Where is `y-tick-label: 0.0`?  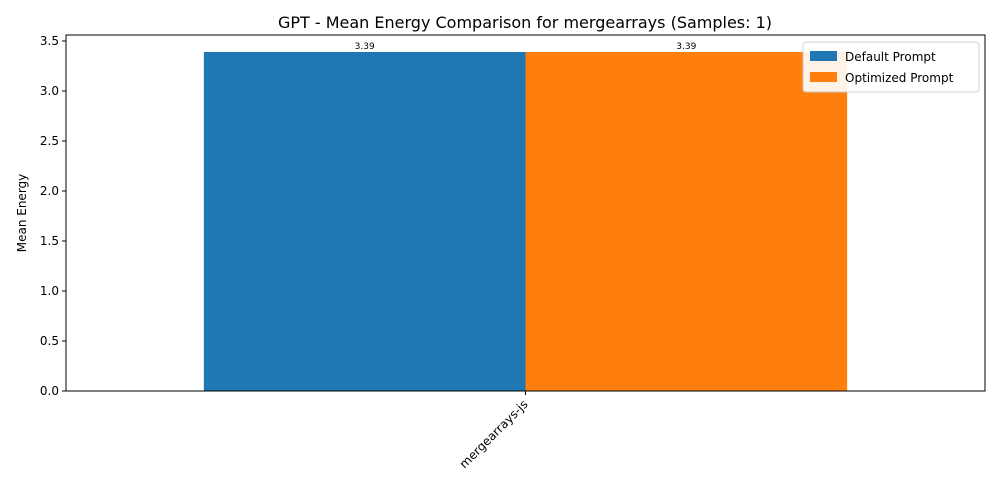
y-tick-label: 0.0 is located at coordinates (49, 391).